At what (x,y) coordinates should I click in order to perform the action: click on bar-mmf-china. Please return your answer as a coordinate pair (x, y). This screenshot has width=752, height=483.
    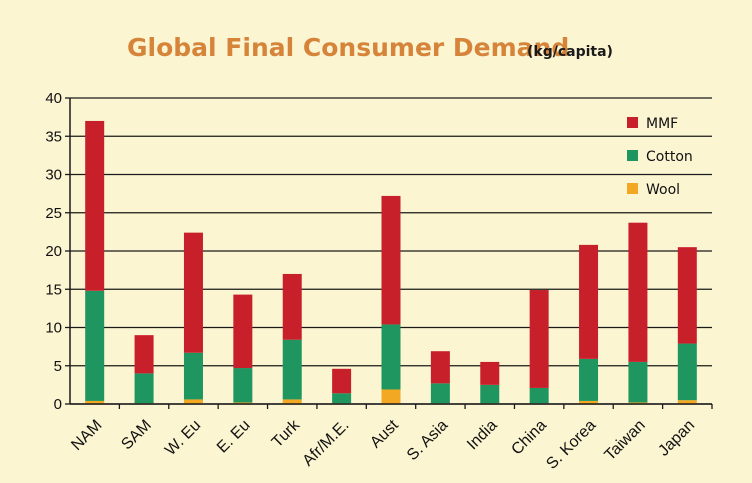
    Looking at the image, I should click on (539, 339).